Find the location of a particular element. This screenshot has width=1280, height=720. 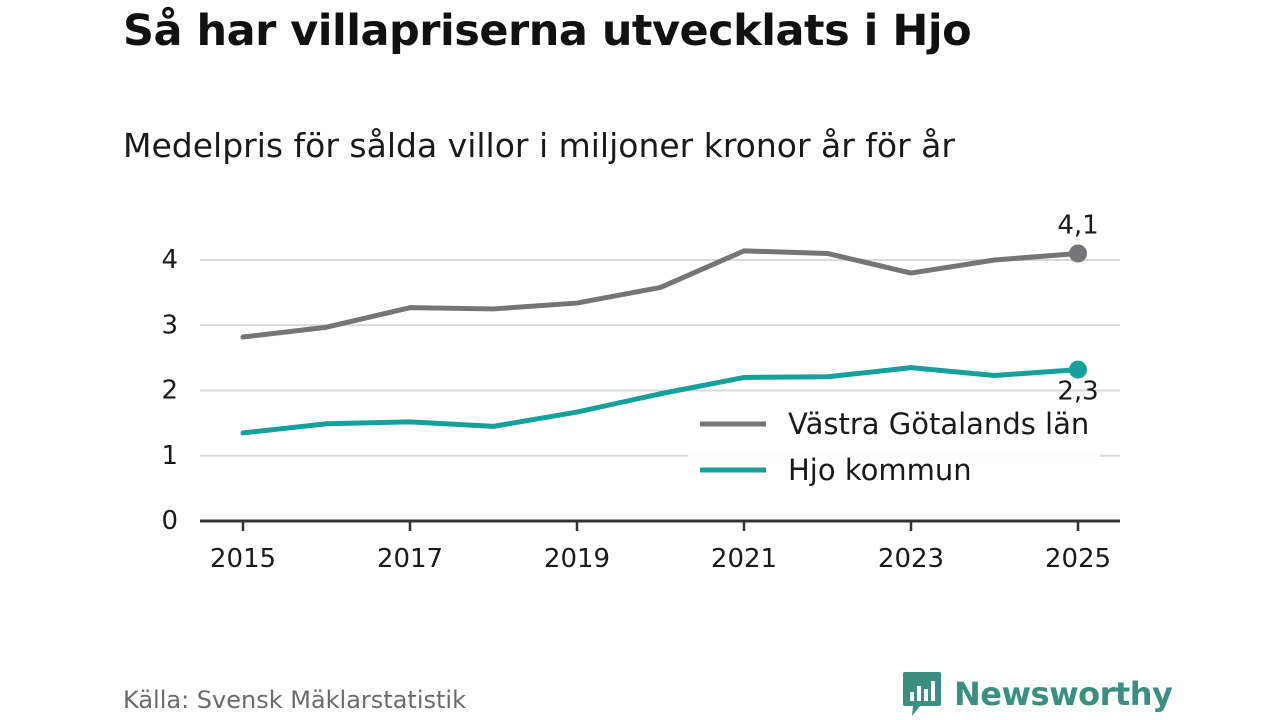

y-tick-label: 2 is located at coordinates (169, 391).